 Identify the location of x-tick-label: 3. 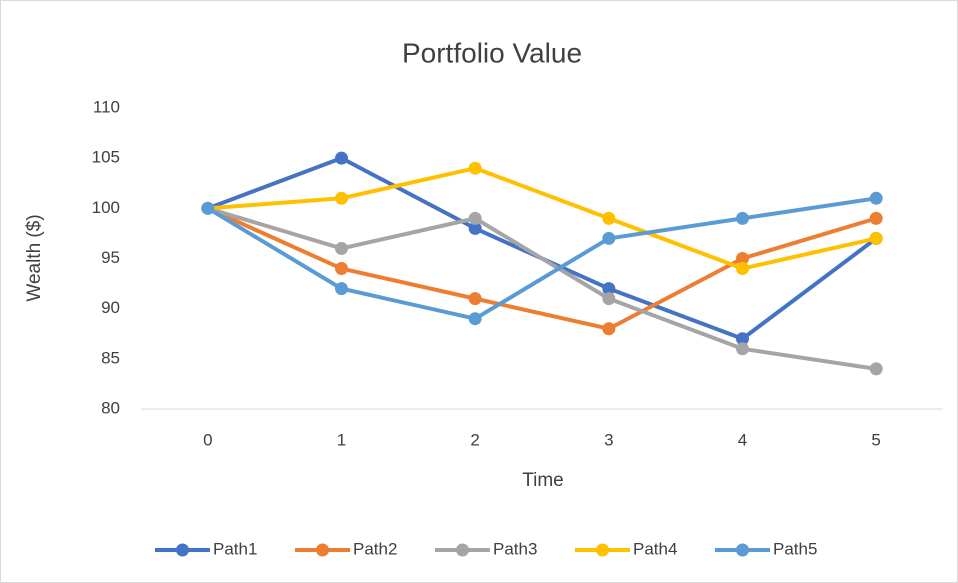
(608, 439).